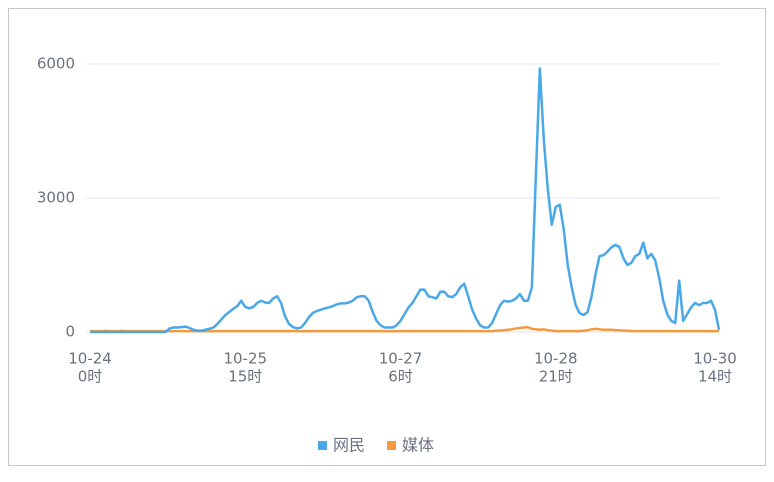 The height and width of the screenshot is (482, 774). I want to click on x-tick-label: 10-27, so click(401, 359).